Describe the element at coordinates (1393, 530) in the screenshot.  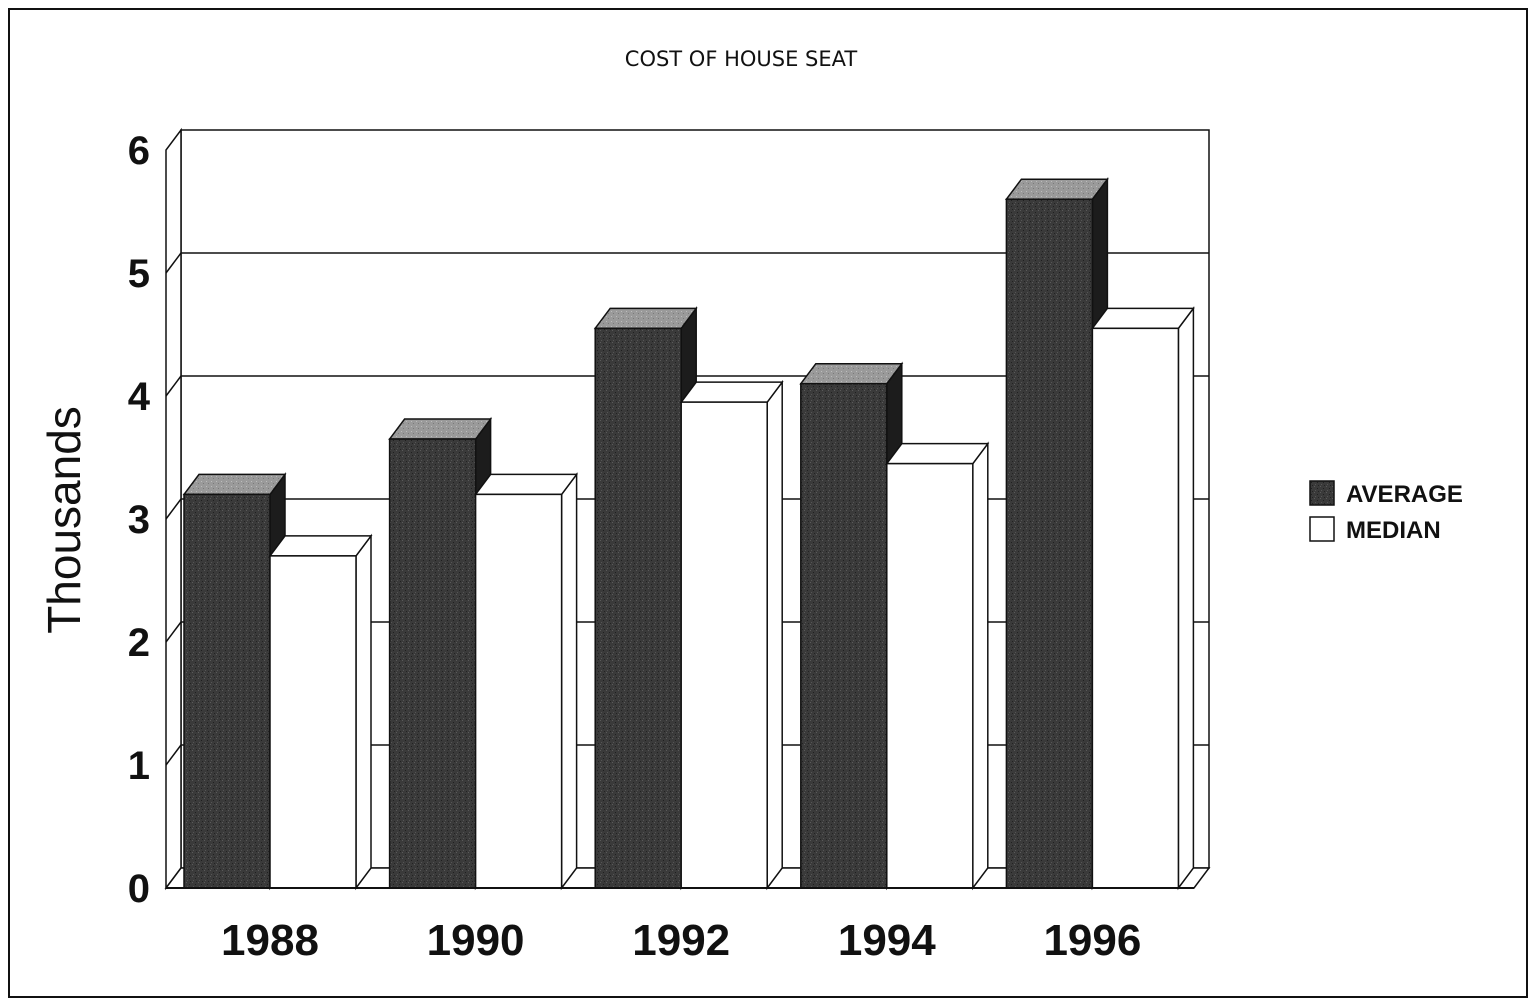
I see `legend-label-median: MEDIAN` at that location.